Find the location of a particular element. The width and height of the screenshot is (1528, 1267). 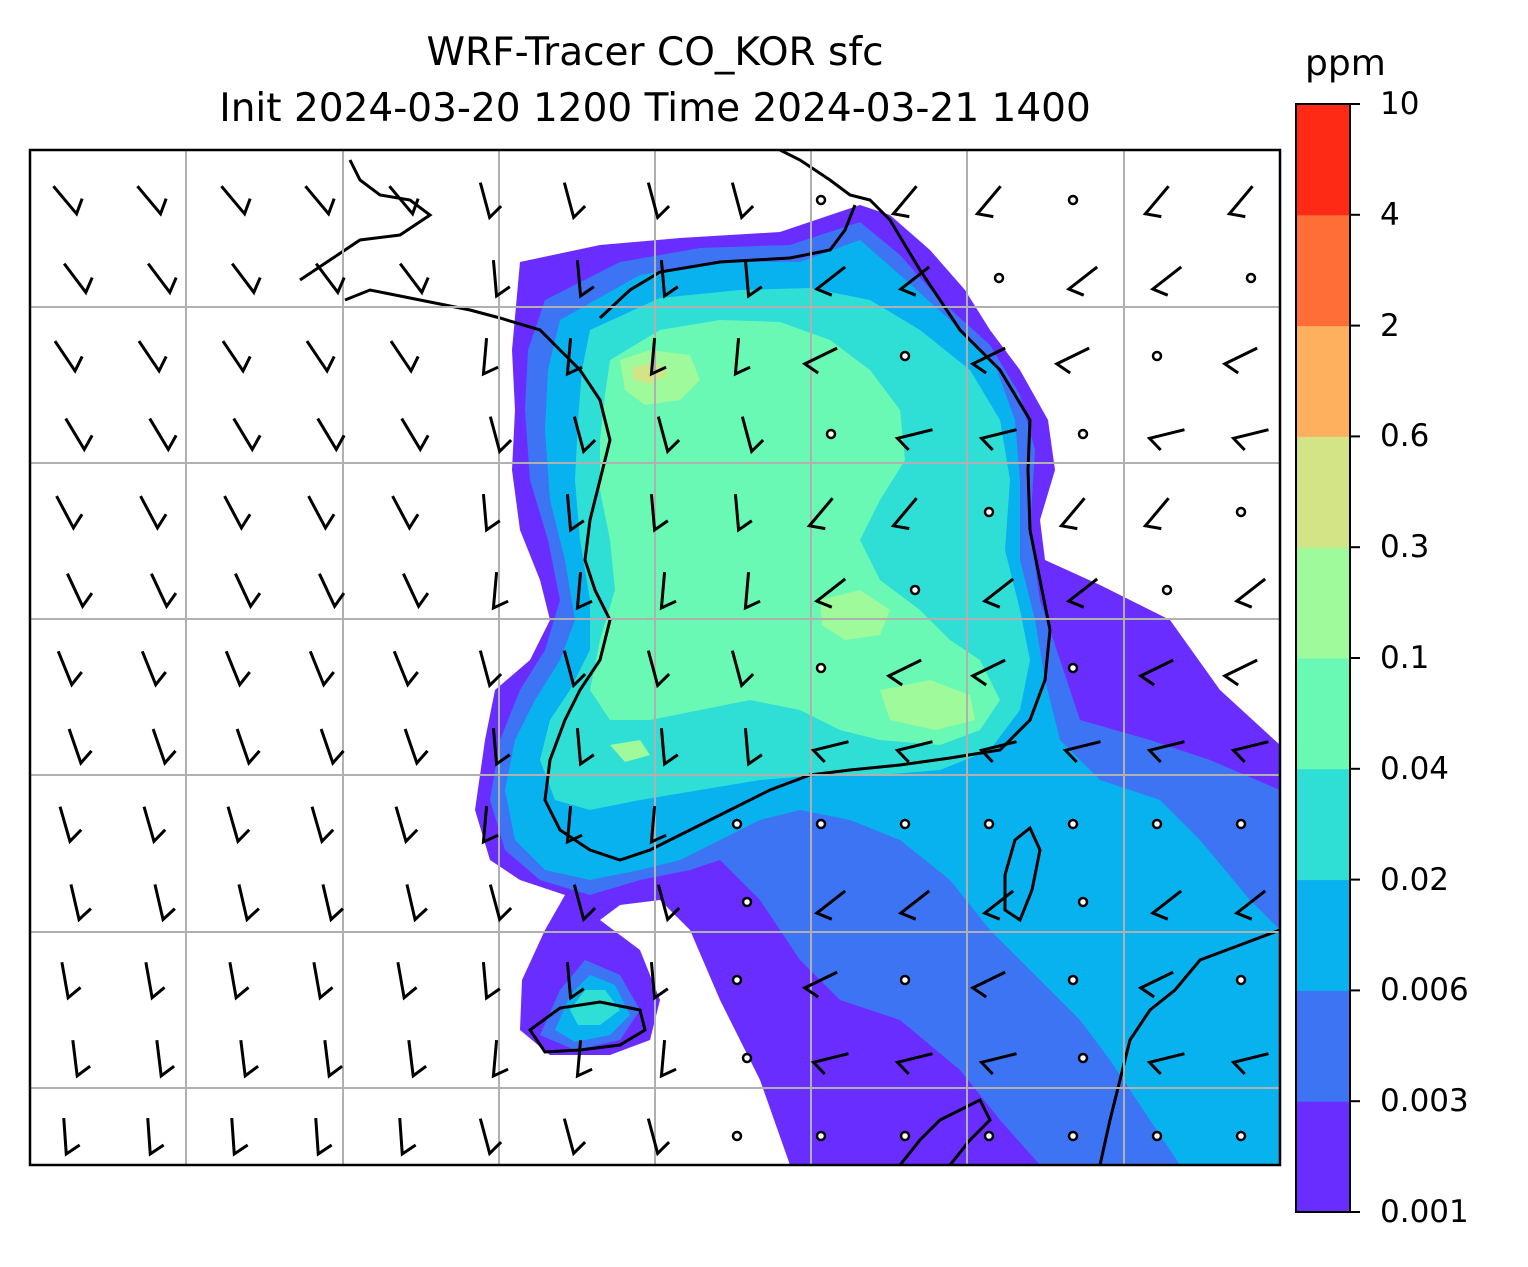

colorbar-tick-label: 10 is located at coordinates (1400, 104).